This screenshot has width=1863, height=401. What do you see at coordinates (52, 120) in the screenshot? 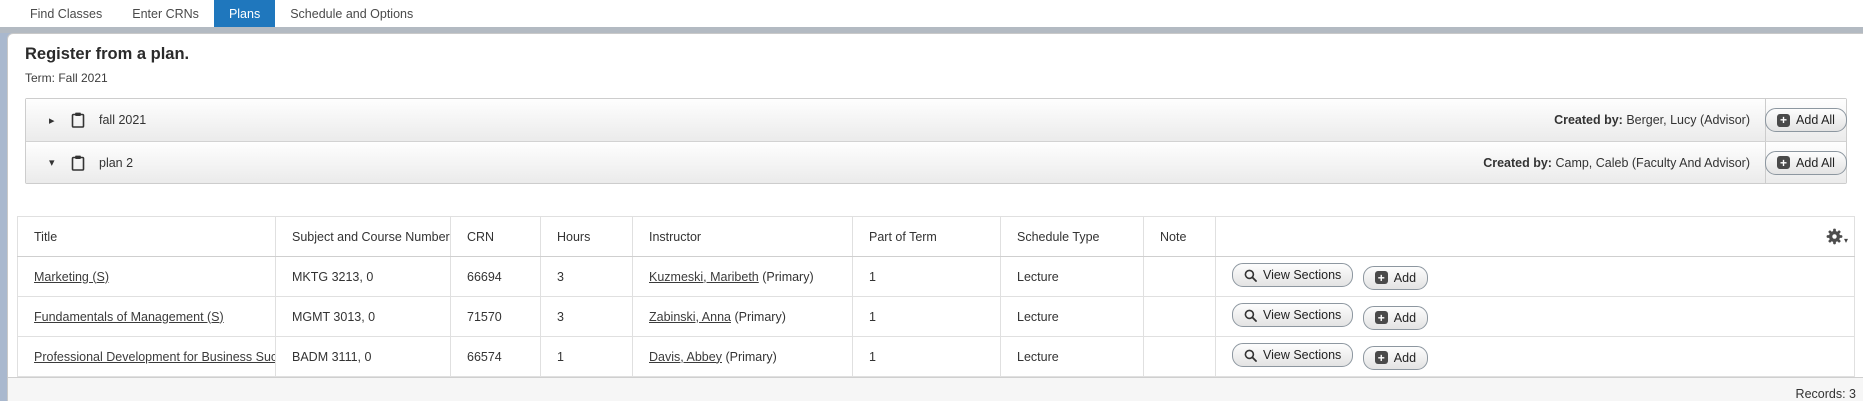
I see `collapsed-triangle-icon: ▸` at bounding box center [52, 120].